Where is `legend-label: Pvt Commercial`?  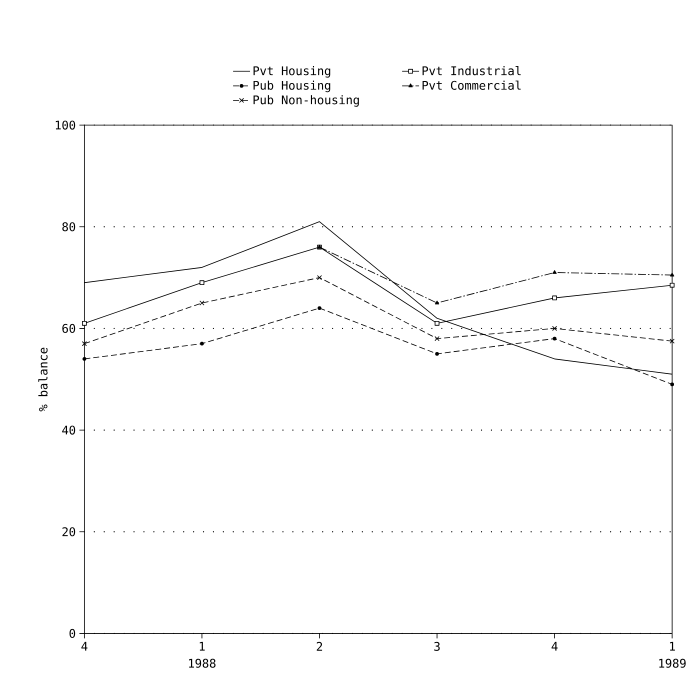 legend-label: Pvt Commercial is located at coordinates (471, 85).